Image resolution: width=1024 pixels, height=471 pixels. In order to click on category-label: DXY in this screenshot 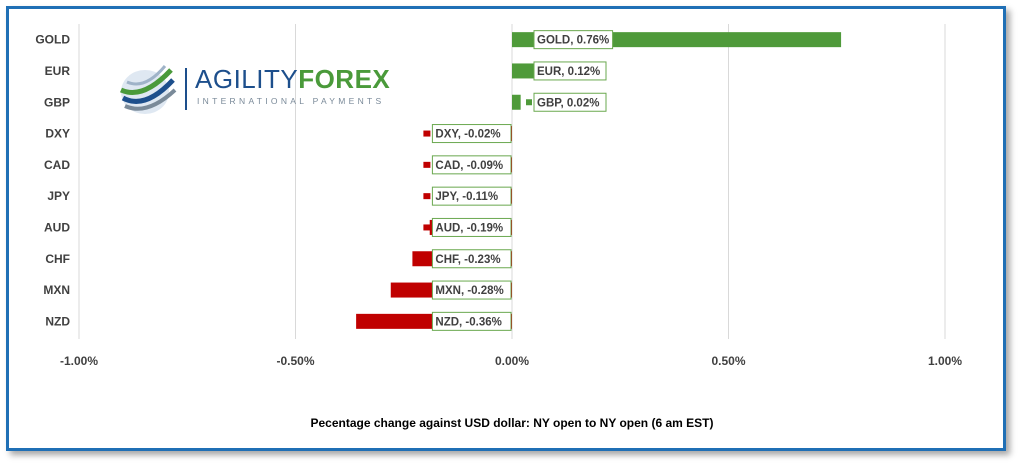, I will do `click(57, 134)`.